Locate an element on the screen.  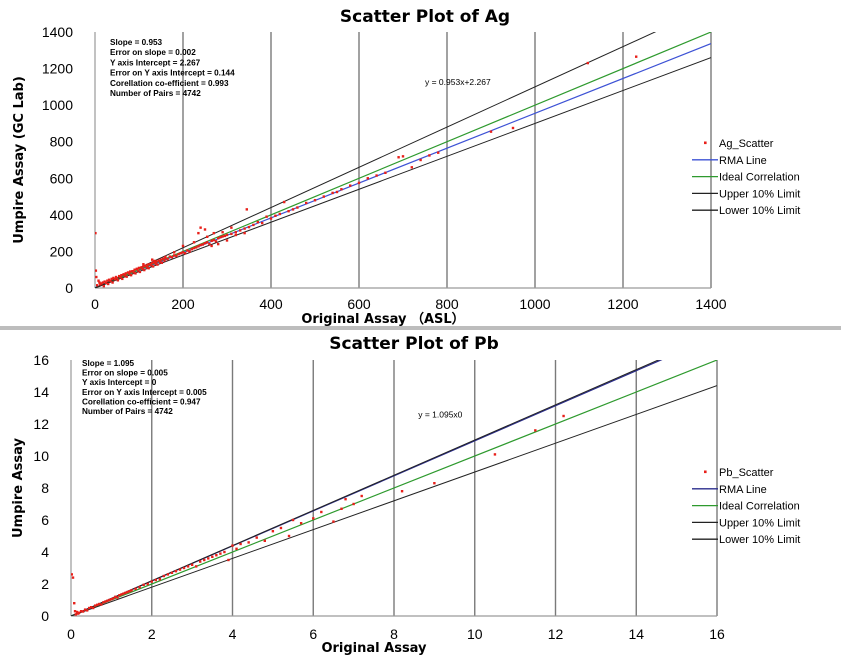
ag-legend-entry: Upper 10% Limit is located at coordinates (759, 194).